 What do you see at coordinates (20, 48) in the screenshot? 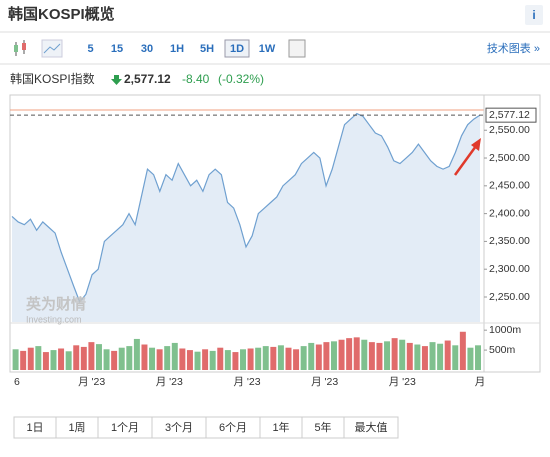
I see `candle-icon` at bounding box center [20, 48].